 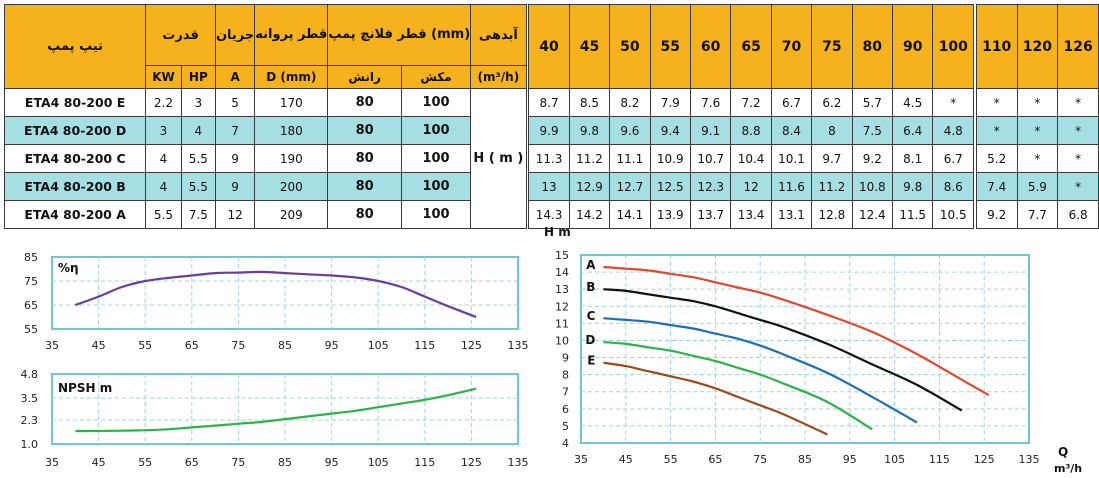 What do you see at coordinates (291, 130) in the screenshot?
I see `impeller-cell: 180` at bounding box center [291, 130].